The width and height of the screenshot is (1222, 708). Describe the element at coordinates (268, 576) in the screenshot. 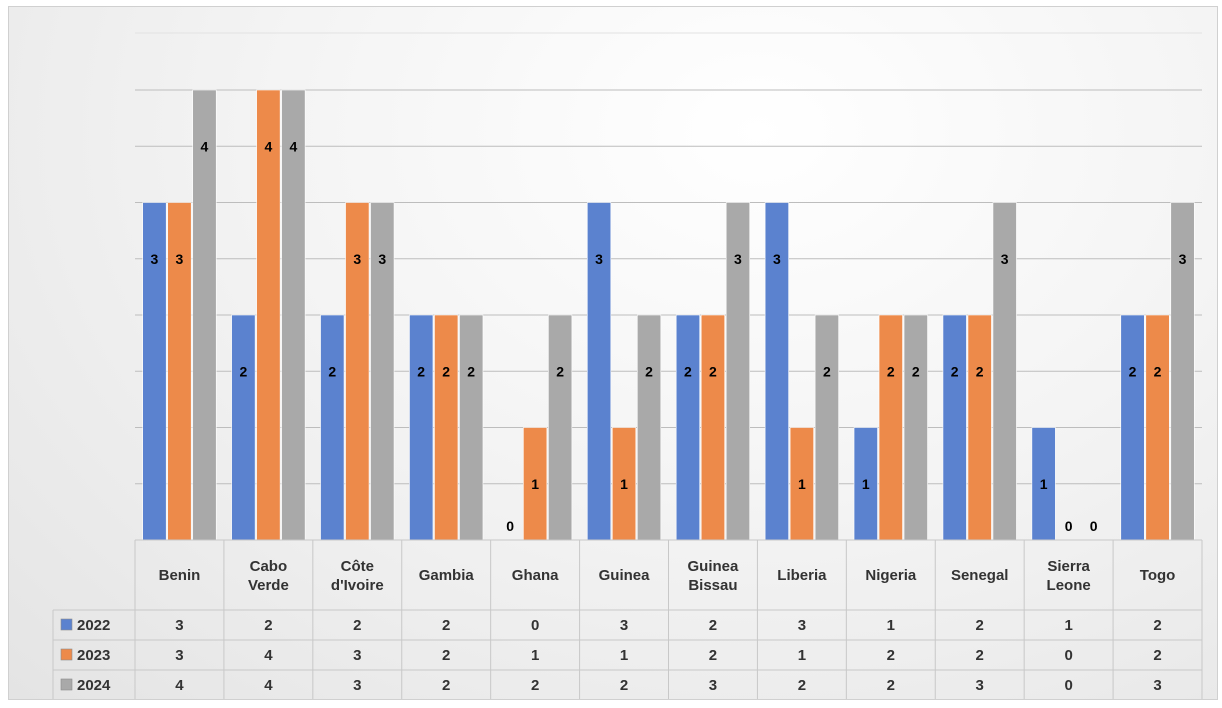

I see `category-label: Cabo Verde` at that location.